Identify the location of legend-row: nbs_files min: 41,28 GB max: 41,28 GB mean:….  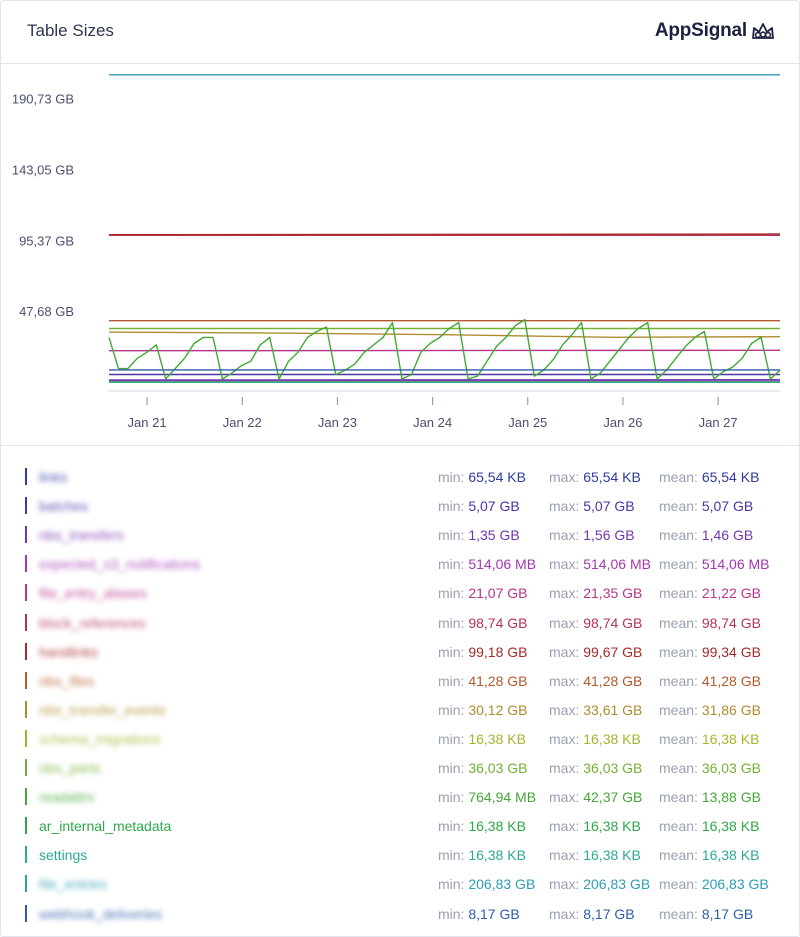
(400, 680).